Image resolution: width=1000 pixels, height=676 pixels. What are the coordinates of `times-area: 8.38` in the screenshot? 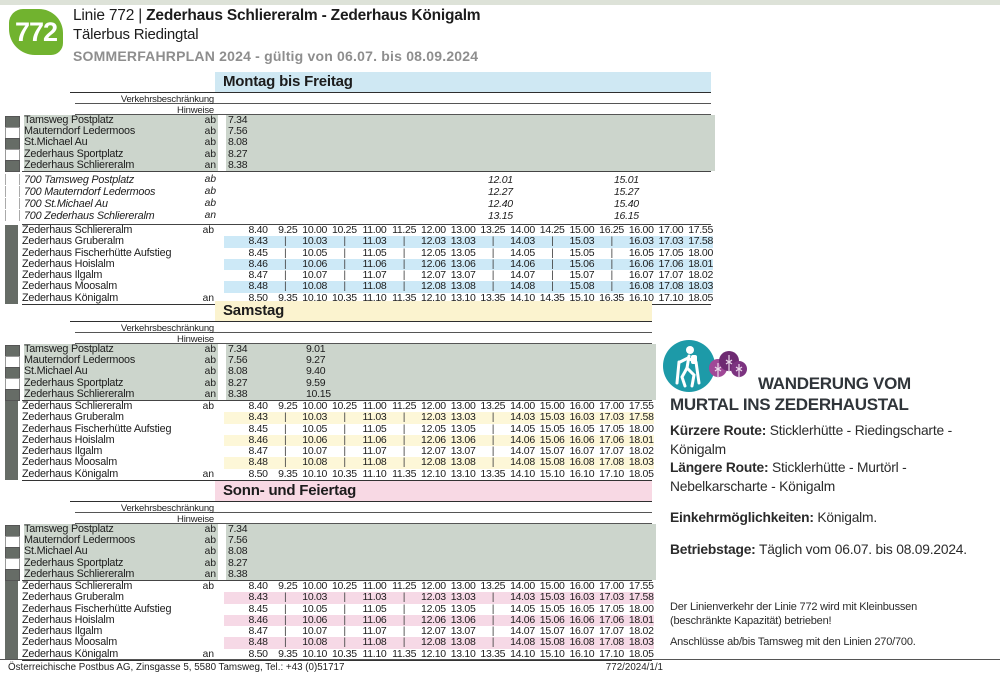 It's located at (441, 573).